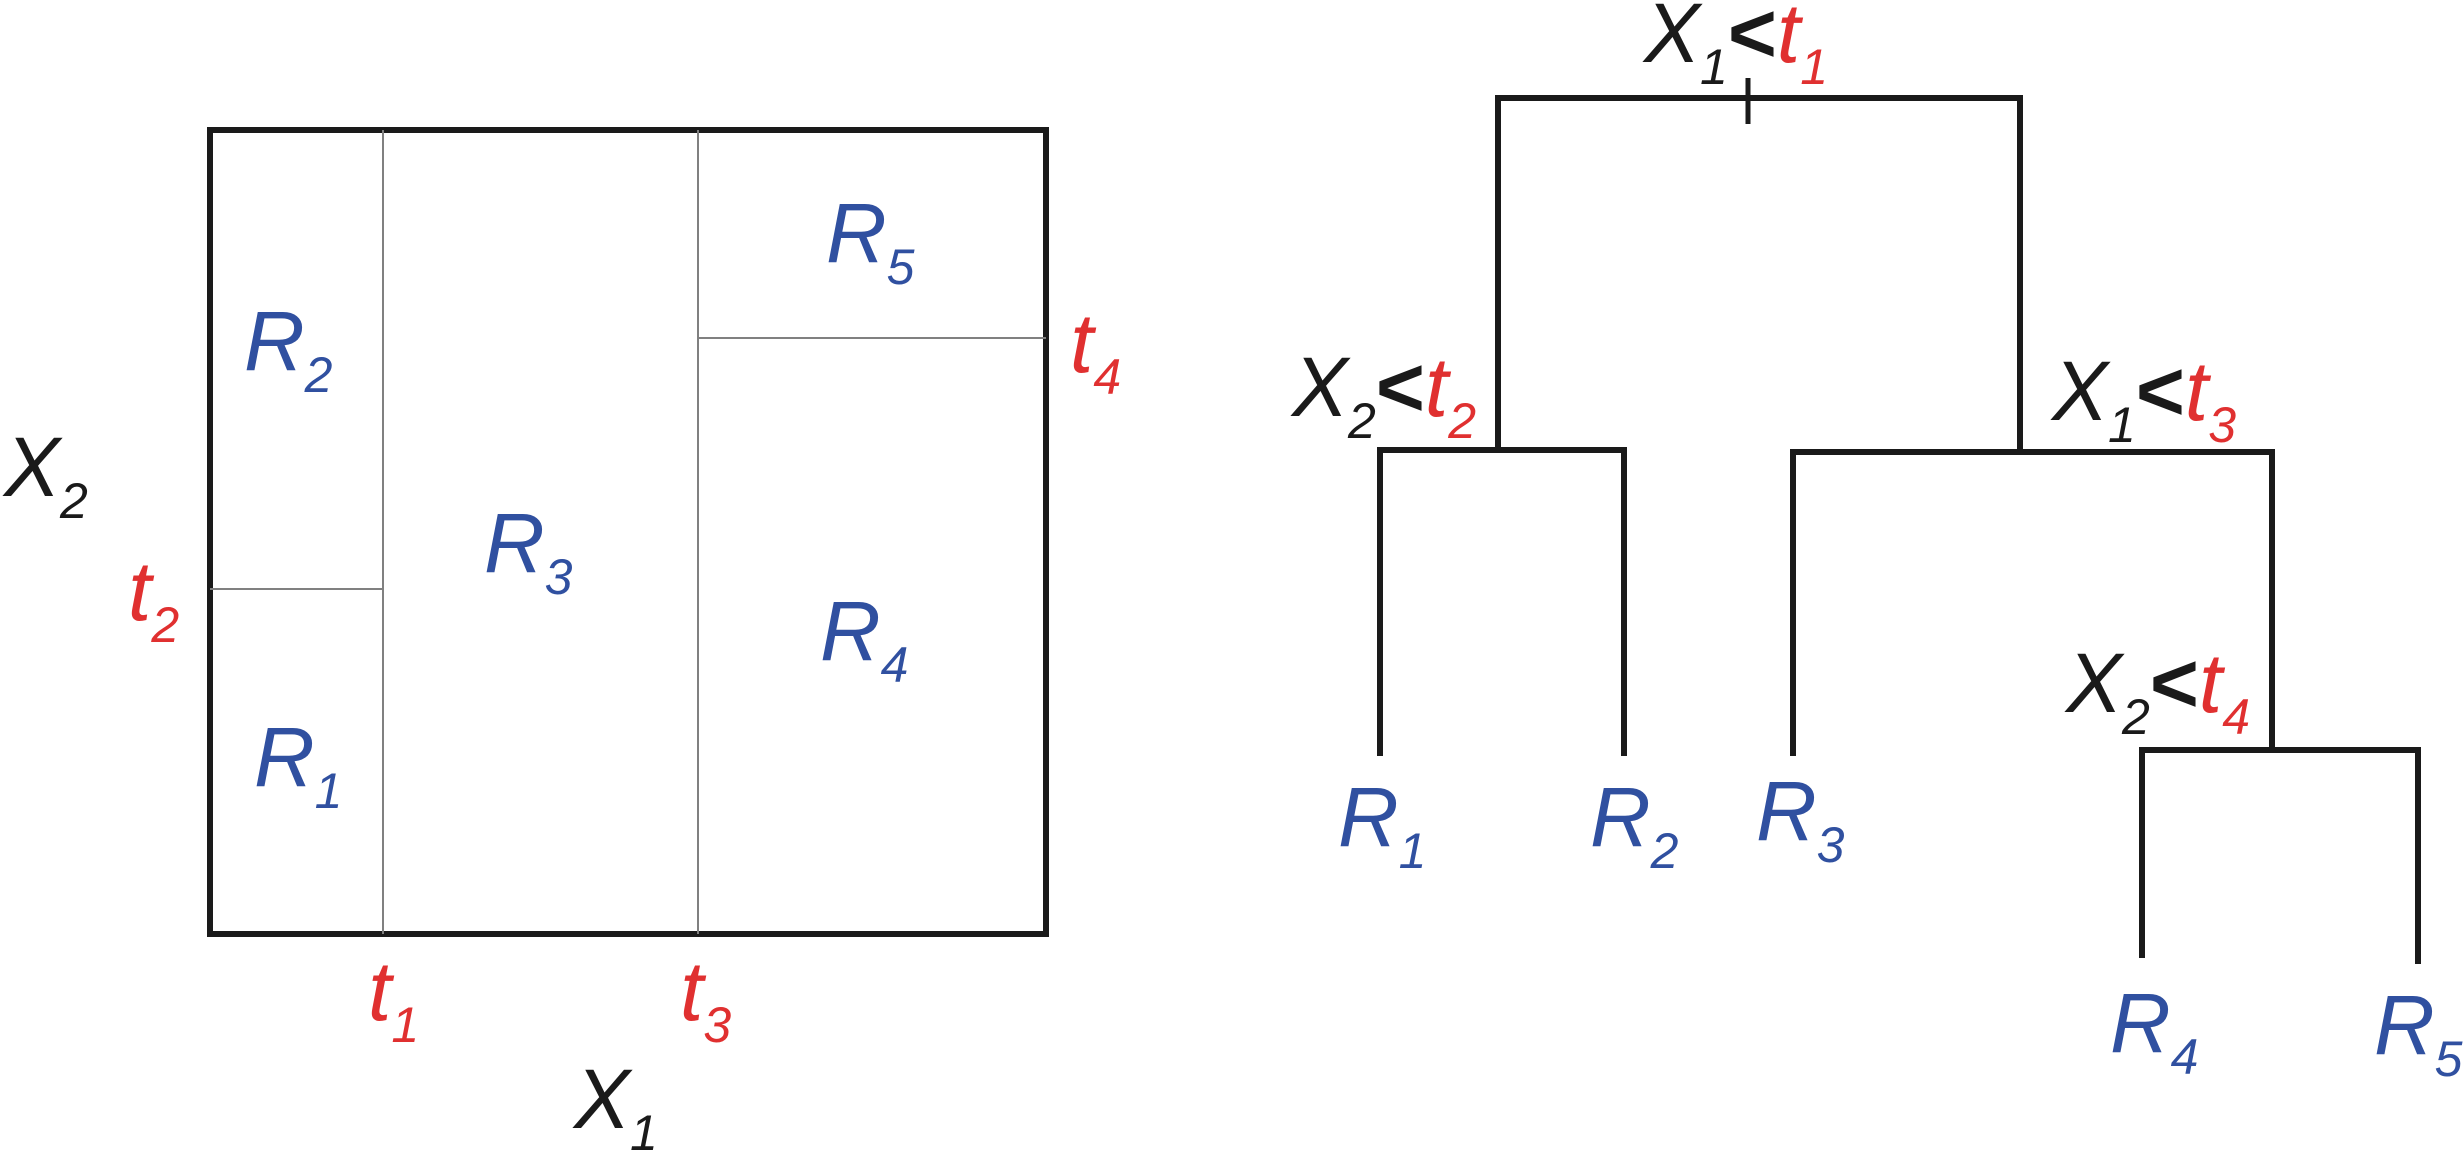 Image resolution: width=2464 pixels, height=1153 pixels. What do you see at coordinates (705, 998) in the screenshot?
I see `threshold-label-t3: t3` at bounding box center [705, 998].